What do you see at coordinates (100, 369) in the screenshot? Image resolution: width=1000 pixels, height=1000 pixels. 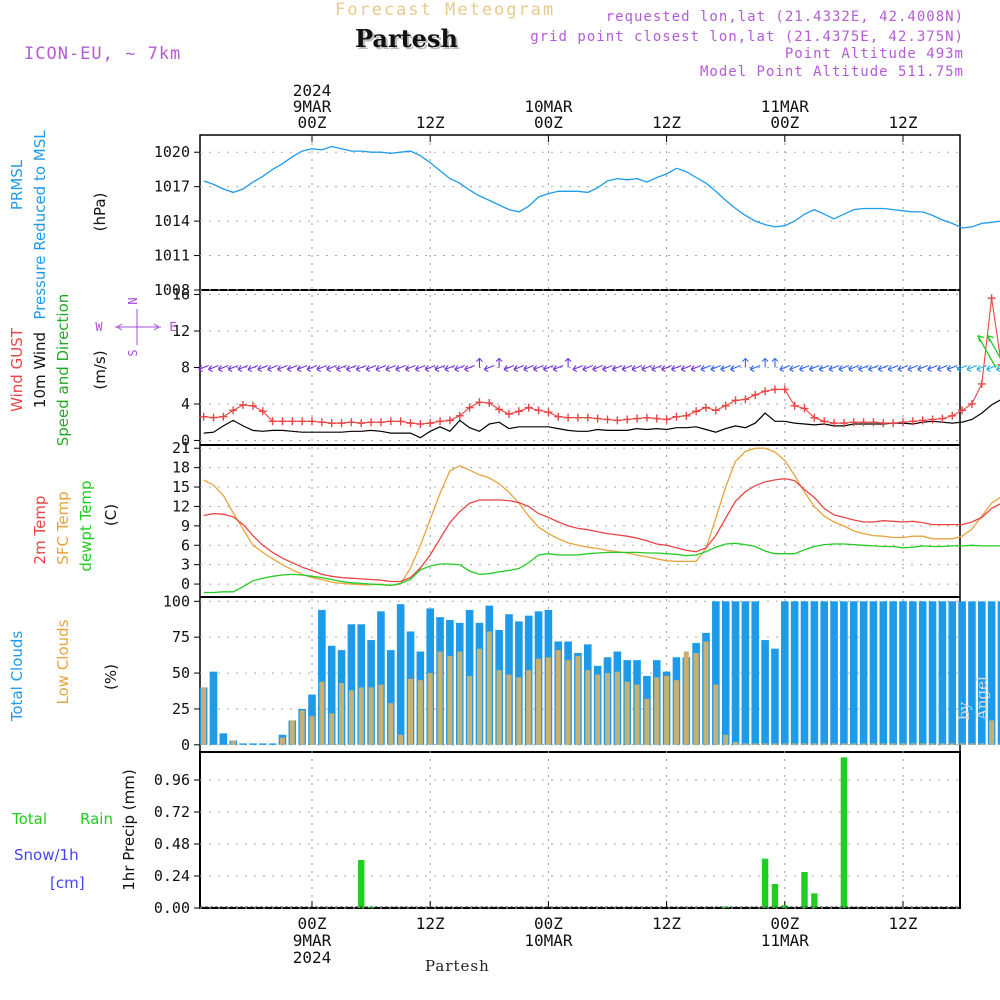 I see `wind-unit-label: (m/s)` at bounding box center [100, 369].